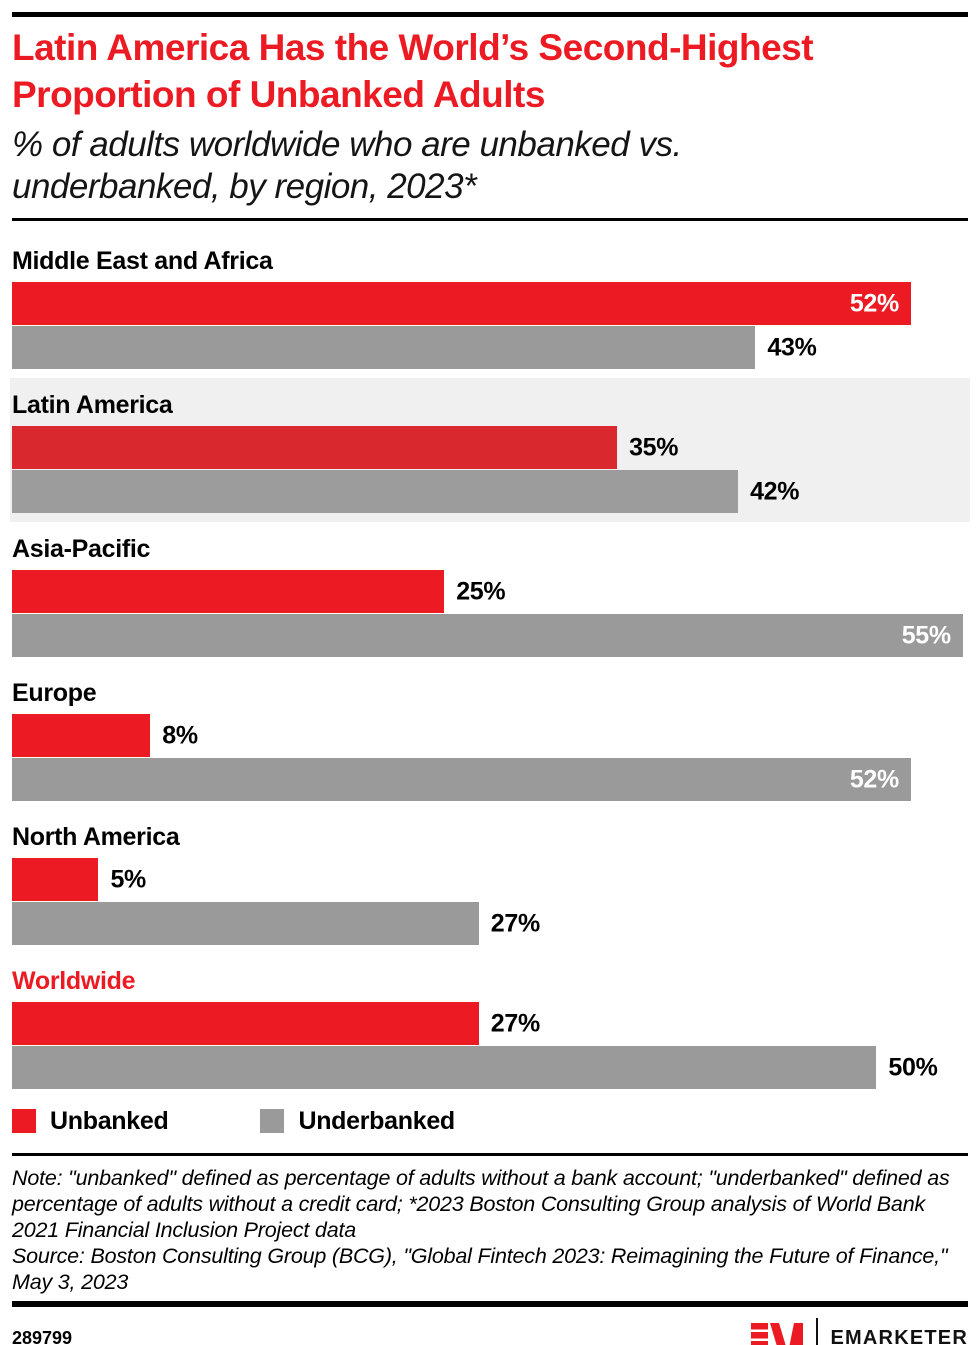 The height and width of the screenshot is (1345, 980). Describe the element at coordinates (515, 1023) in the screenshot. I see `value-label-unbanked: 27%` at that location.